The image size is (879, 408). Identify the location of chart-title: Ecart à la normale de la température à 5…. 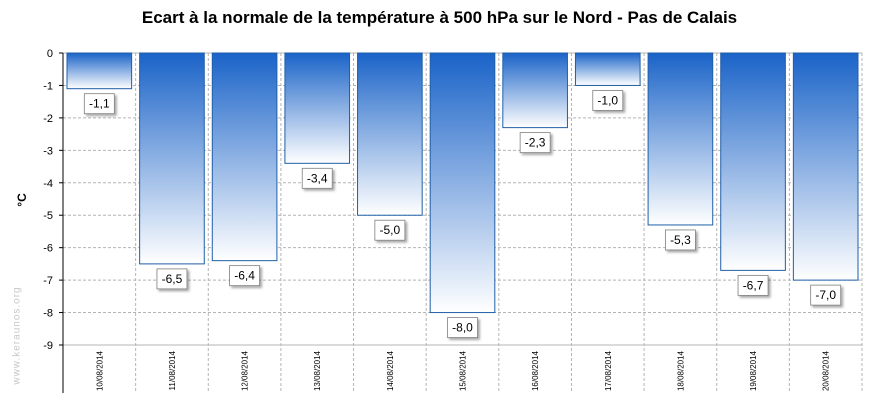
(439, 17).